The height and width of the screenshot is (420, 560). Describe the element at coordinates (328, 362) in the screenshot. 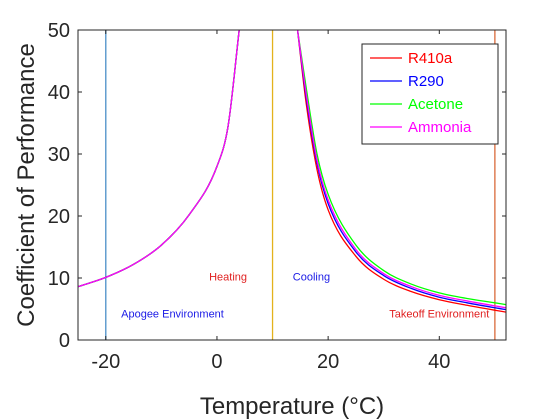

I see `x-tick-label: 20` at that location.